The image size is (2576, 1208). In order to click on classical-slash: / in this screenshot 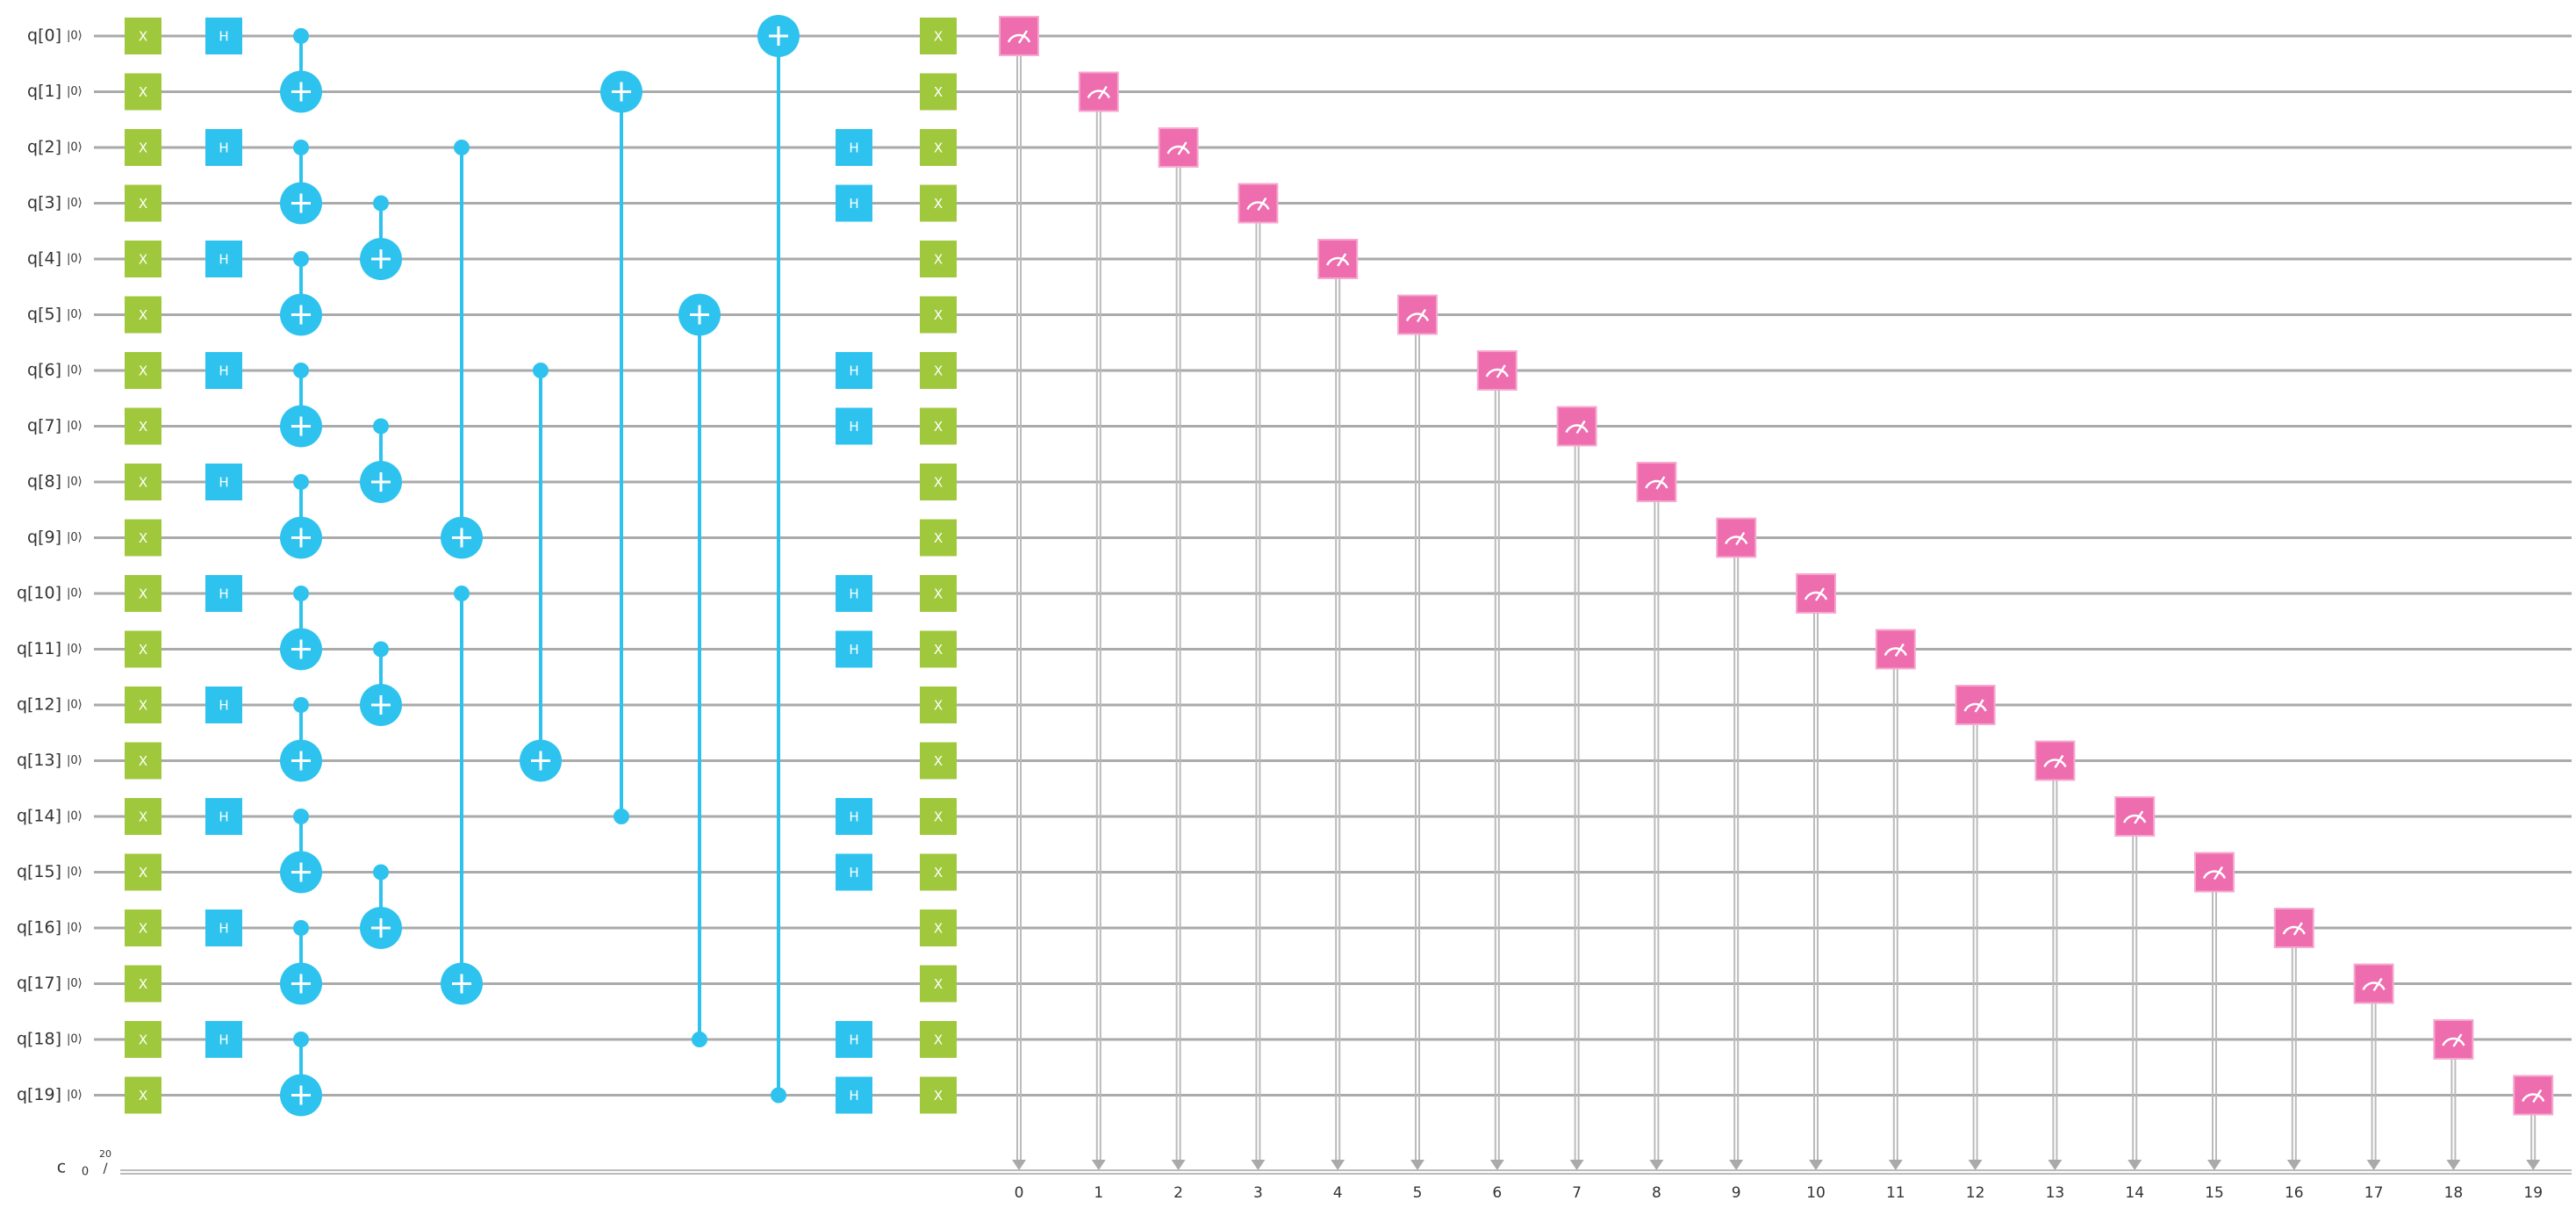, I will do `click(105, 1168)`.